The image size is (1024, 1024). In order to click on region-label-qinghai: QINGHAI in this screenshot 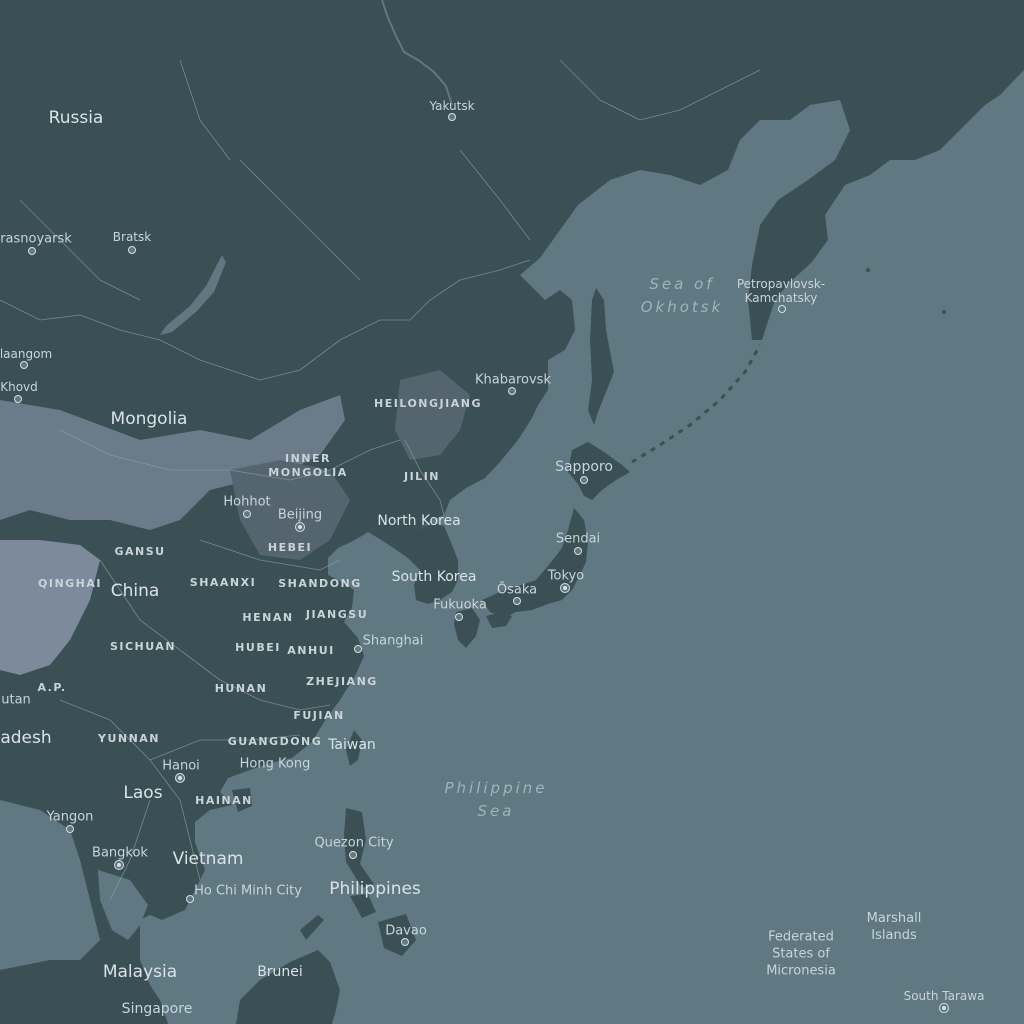, I will do `click(70, 583)`.